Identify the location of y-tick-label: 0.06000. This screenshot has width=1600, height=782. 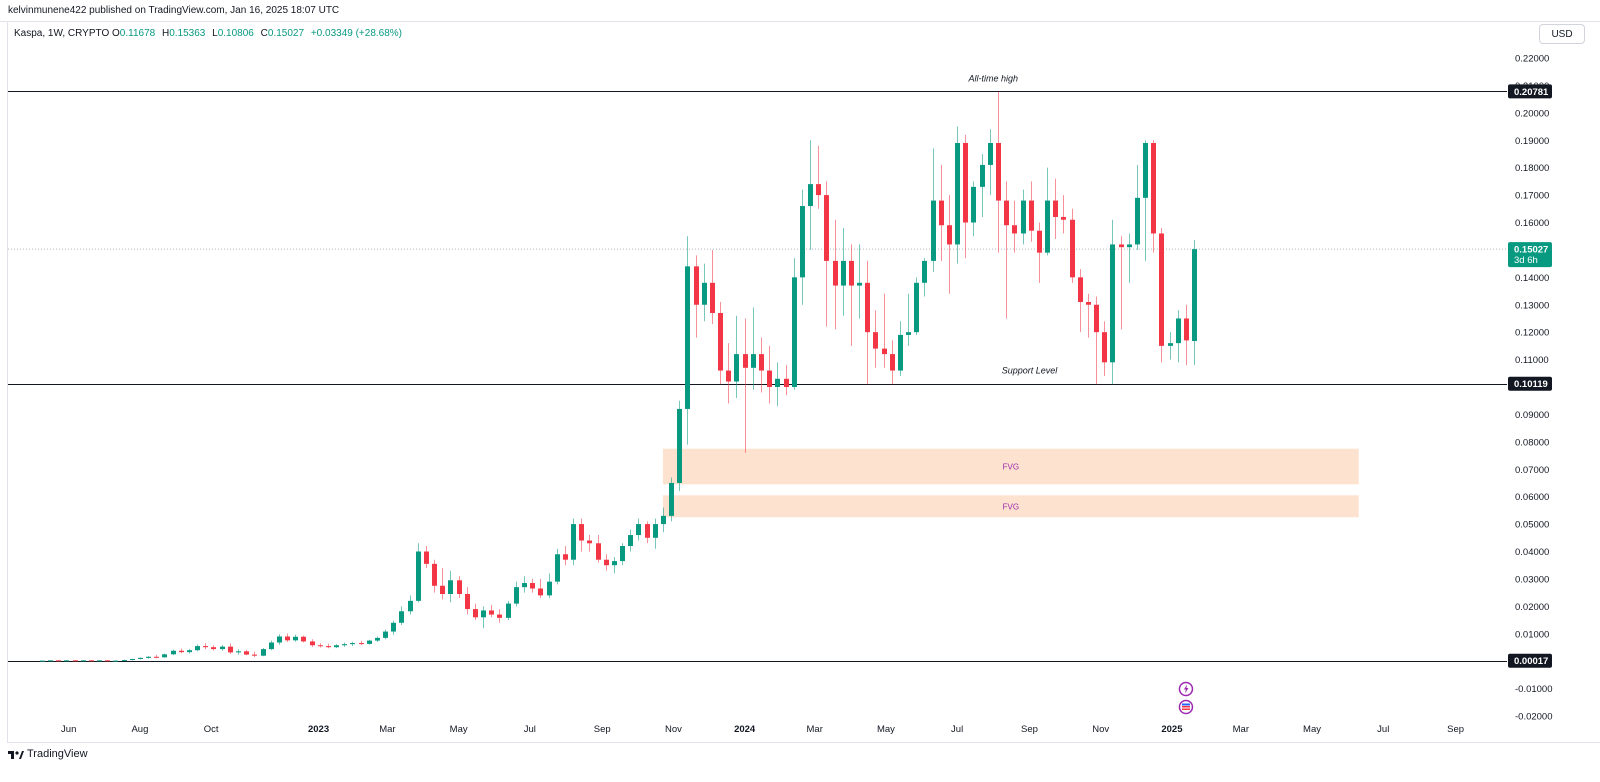
(1532, 497).